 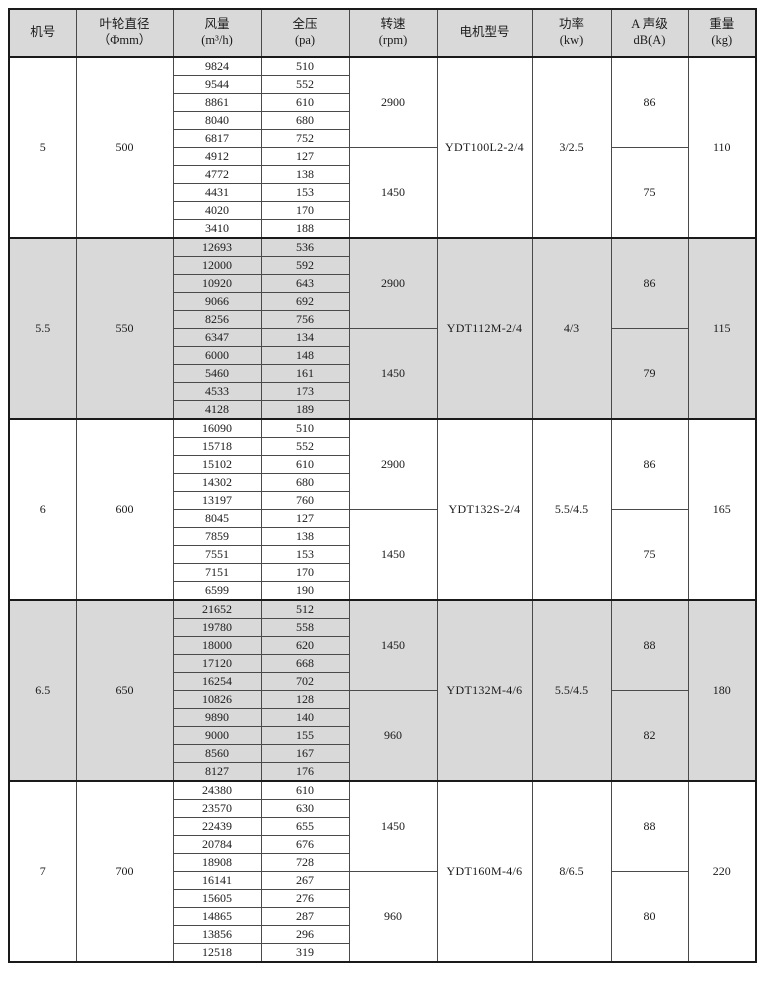 What do you see at coordinates (217, 844) in the screenshot?
I see `cell-airflow: 20784` at bounding box center [217, 844].